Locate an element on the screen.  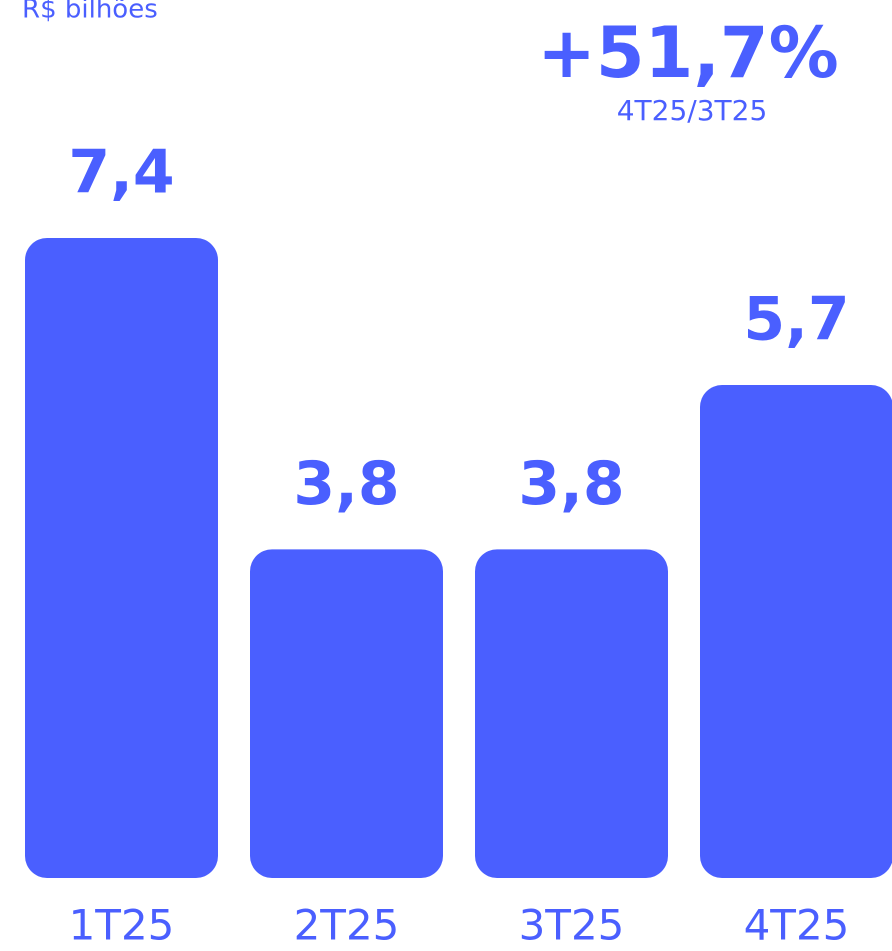
x-tick-label: 2T25 is located at coordinates (347, 925).